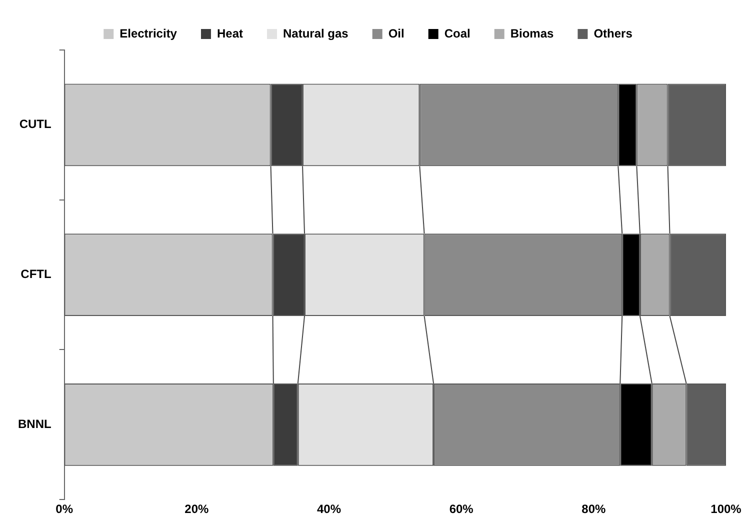 This screenshot has height=524, width=746. Describe the element at coordinates (35, 423) in the screenshot. I see `y-tick-label: BNNL` at that location.